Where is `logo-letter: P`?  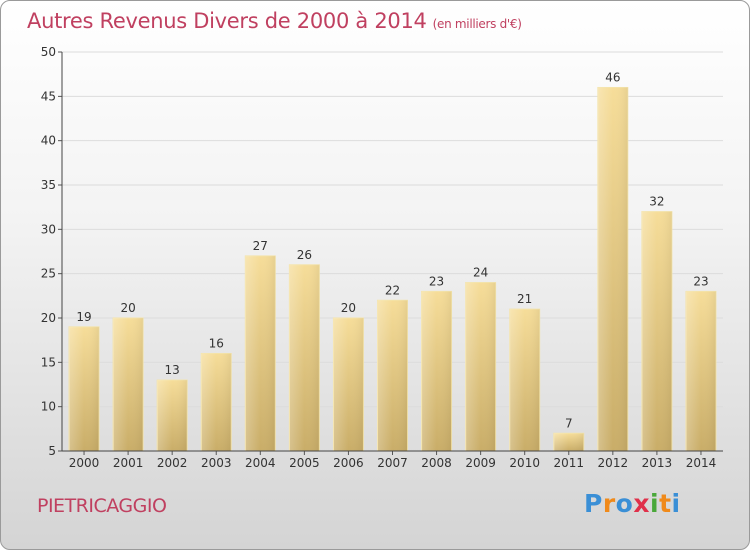
logo-letter: P is located at coordinates (593, 503).